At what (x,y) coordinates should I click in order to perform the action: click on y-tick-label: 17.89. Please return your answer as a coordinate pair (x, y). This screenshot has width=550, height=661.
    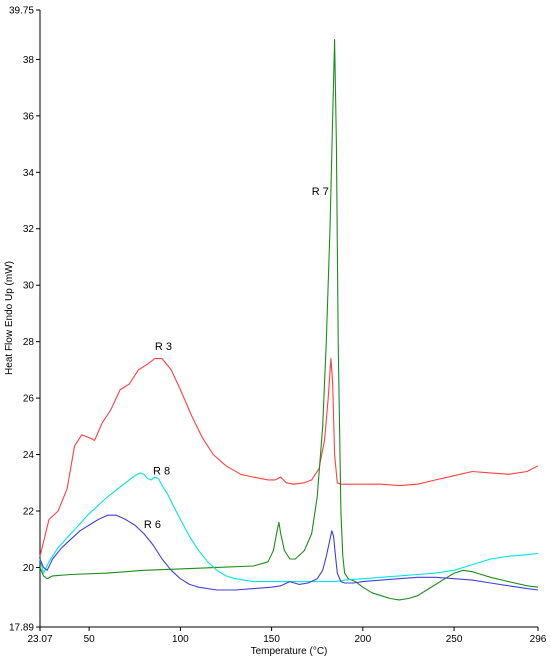
    Looking at the image, I should click on (21, 628).